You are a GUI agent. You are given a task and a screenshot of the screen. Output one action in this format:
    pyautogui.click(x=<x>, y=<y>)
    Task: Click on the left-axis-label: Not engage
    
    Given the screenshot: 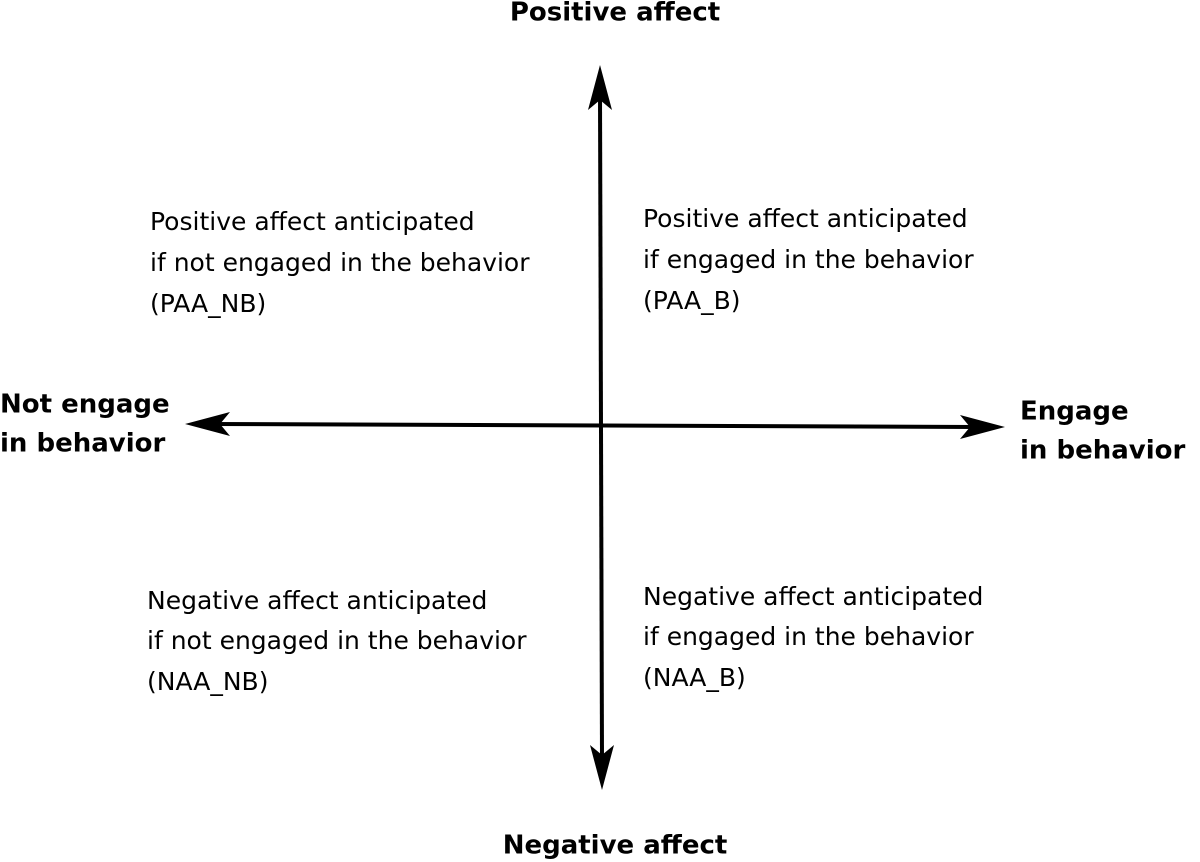 What is the action you would take?
    pyautogui.click(x=85, y=405)
    